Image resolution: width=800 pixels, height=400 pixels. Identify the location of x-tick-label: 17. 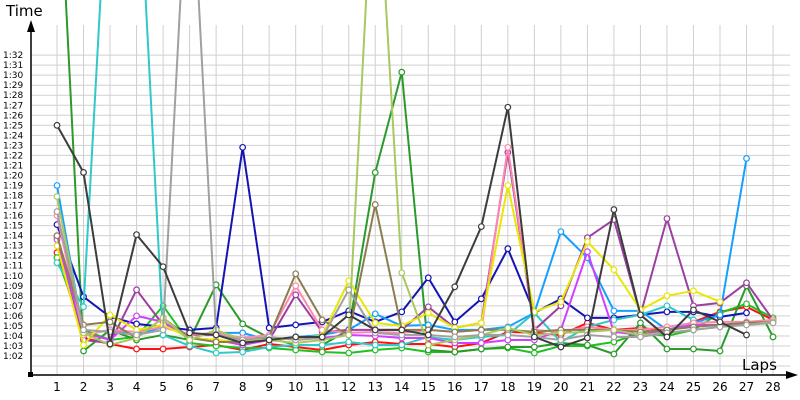
(481, 387).